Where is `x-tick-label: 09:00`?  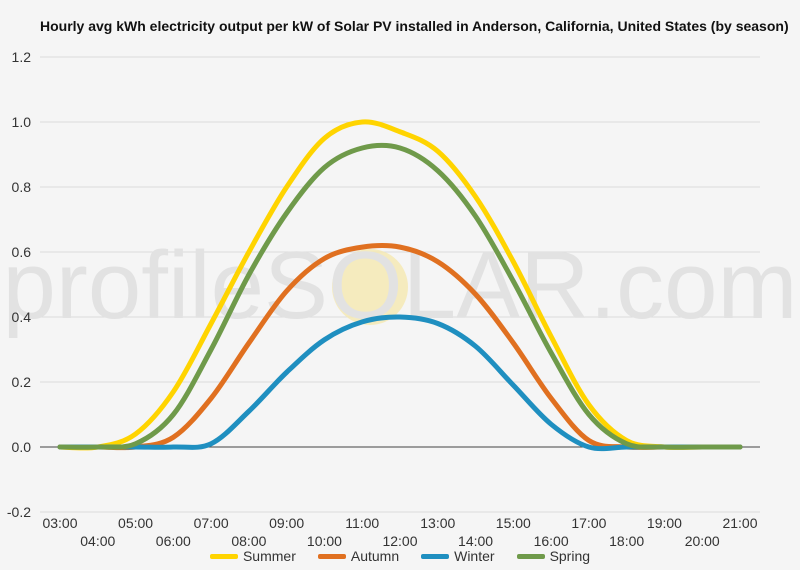
x-tick-label: 09:00 is located at coordinates (286, 523).